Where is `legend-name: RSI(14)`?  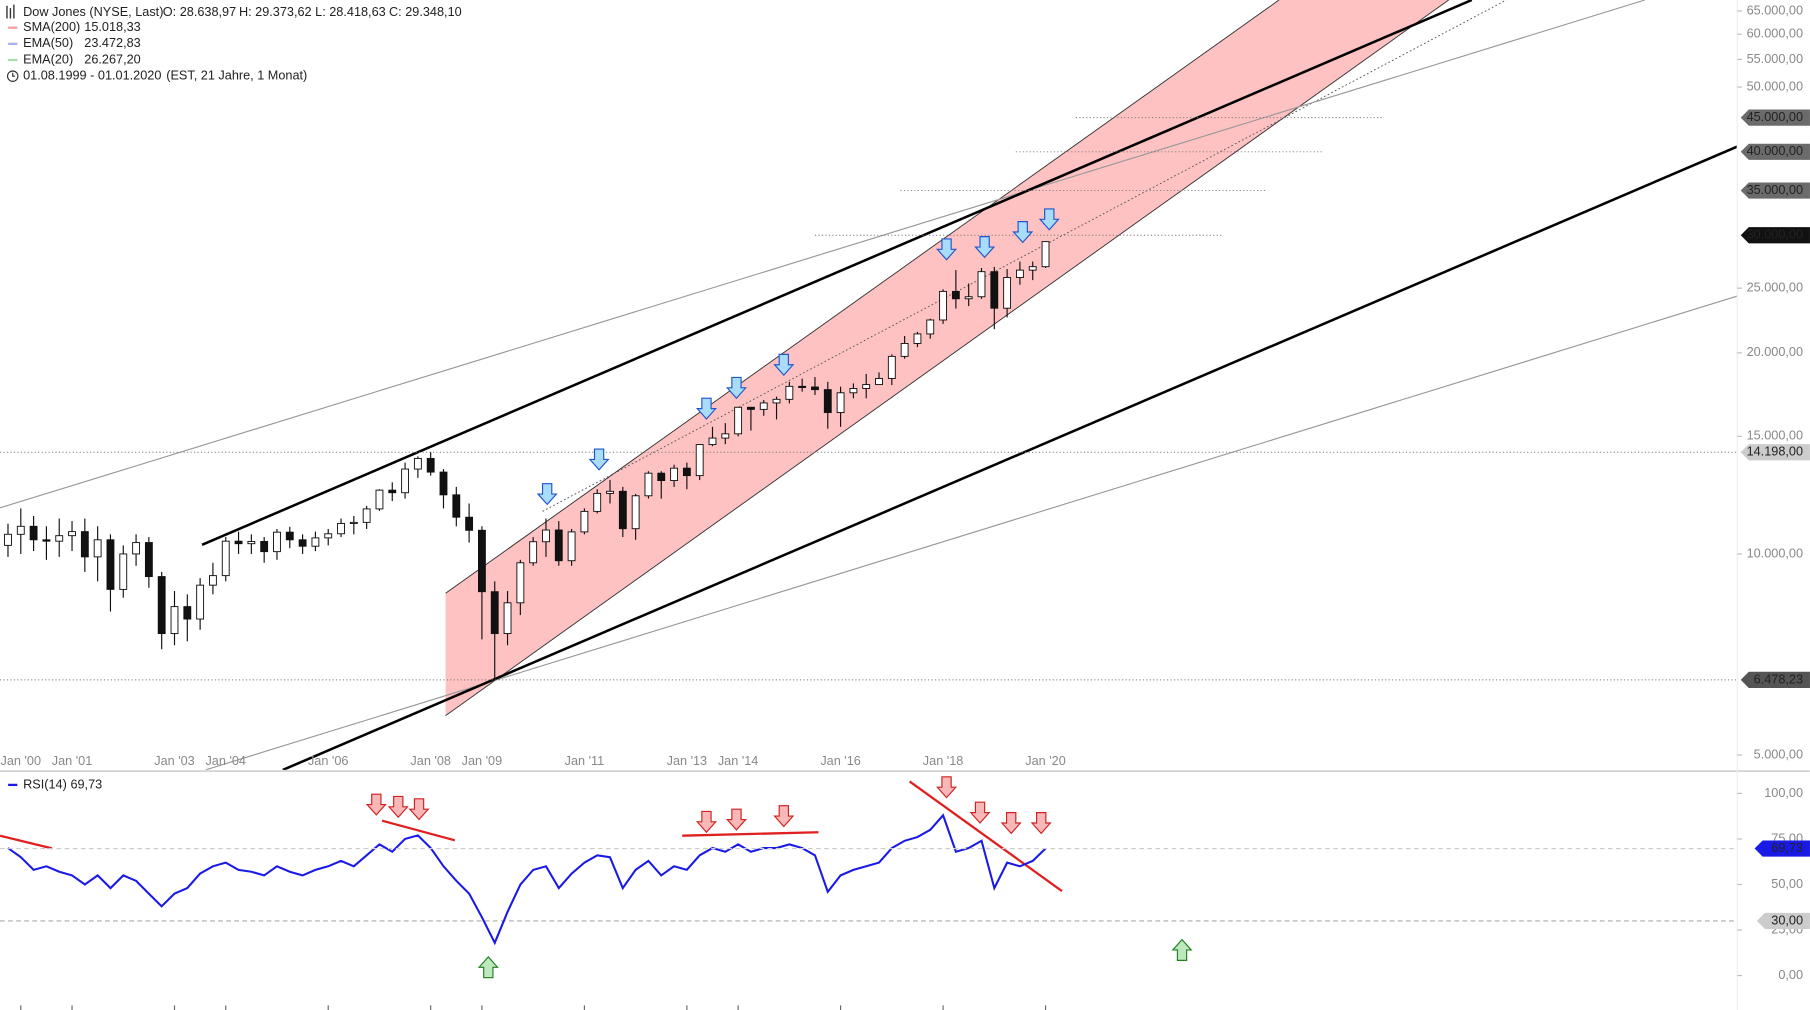
legend-name: RSI(14) is located at coordinates (45, 784).